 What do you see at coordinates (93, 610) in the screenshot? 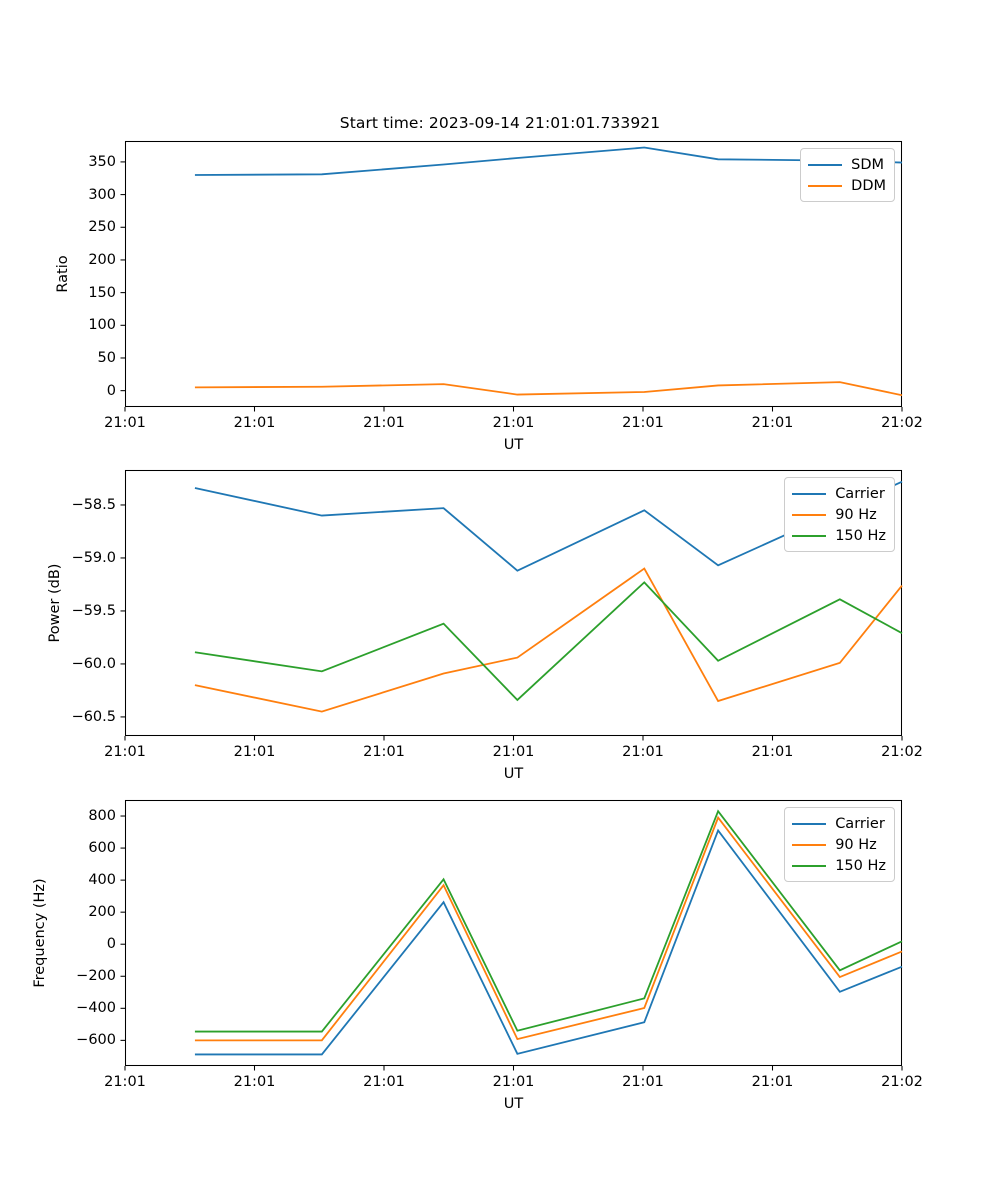
I see `y-tick-label: −59.5` at bounding box center [93, 610].